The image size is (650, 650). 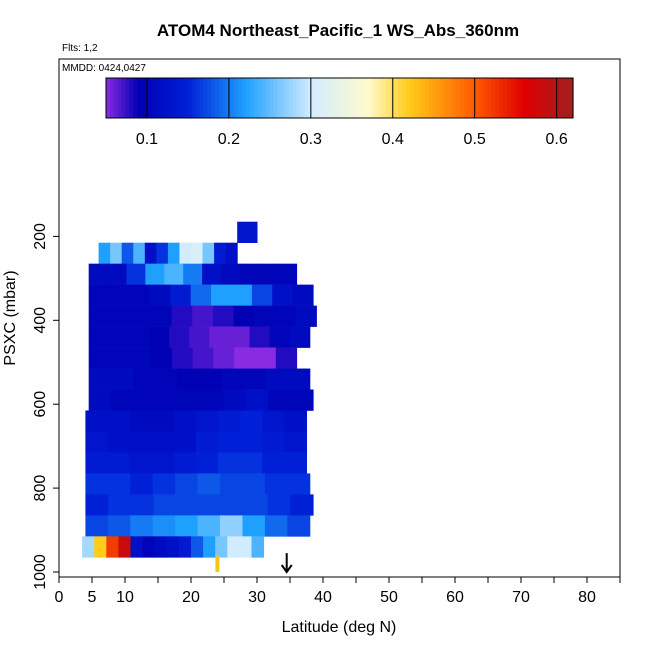 I want to click on colorbar-tick-label: 0.5, so click(x=475, y=139).